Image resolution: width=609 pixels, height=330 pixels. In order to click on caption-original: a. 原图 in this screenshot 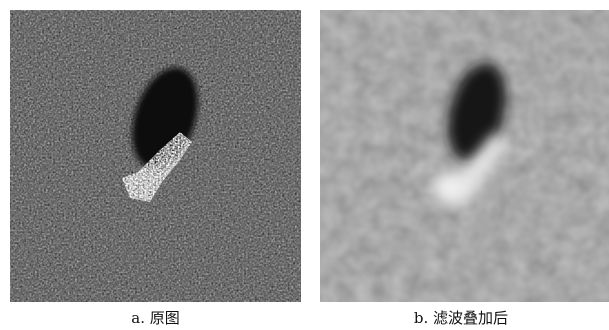, I will do `click(155, 318)`.